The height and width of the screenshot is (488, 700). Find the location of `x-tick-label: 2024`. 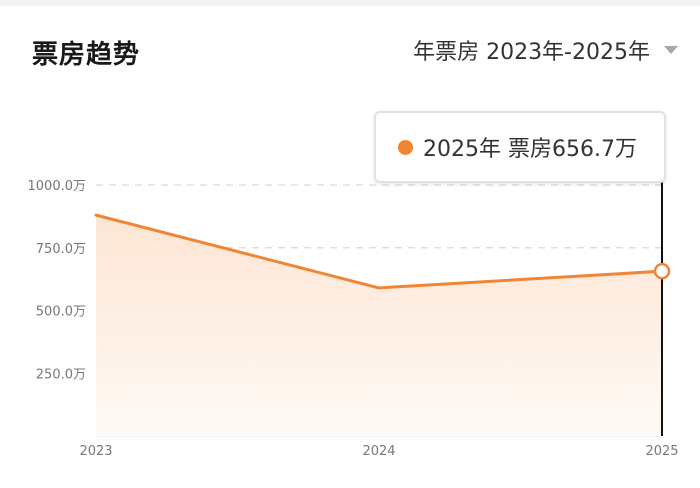

x-tick-label: 2024 is located at coordinates (378, 451).